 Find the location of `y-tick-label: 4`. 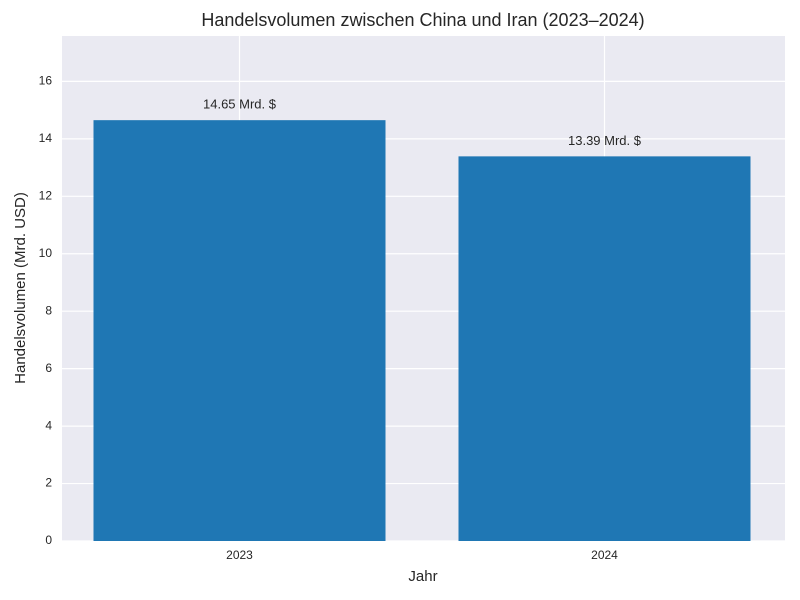

y-tick-label: 4 is located at coordinates (48, 425).